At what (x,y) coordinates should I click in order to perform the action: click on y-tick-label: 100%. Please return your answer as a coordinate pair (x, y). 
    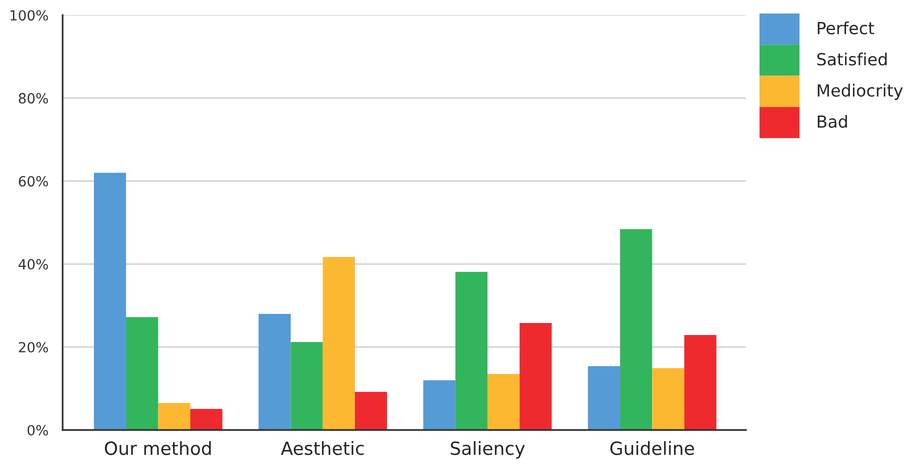
    Looking at the image, I should click on (29, 15).